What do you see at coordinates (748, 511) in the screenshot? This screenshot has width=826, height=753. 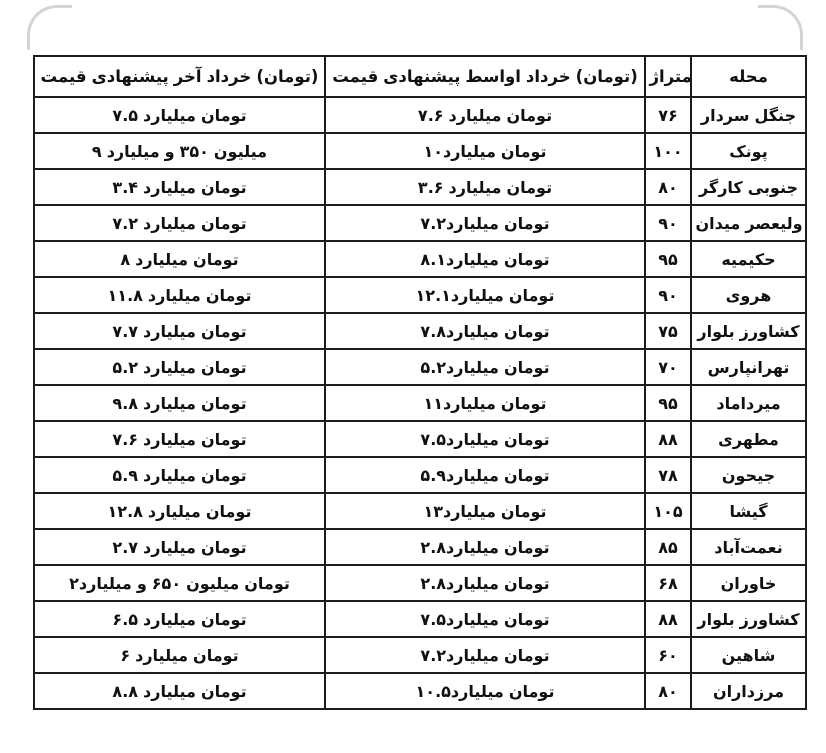 I see `cell-neighborhood: گیشا` at bounding box center [748, 511].